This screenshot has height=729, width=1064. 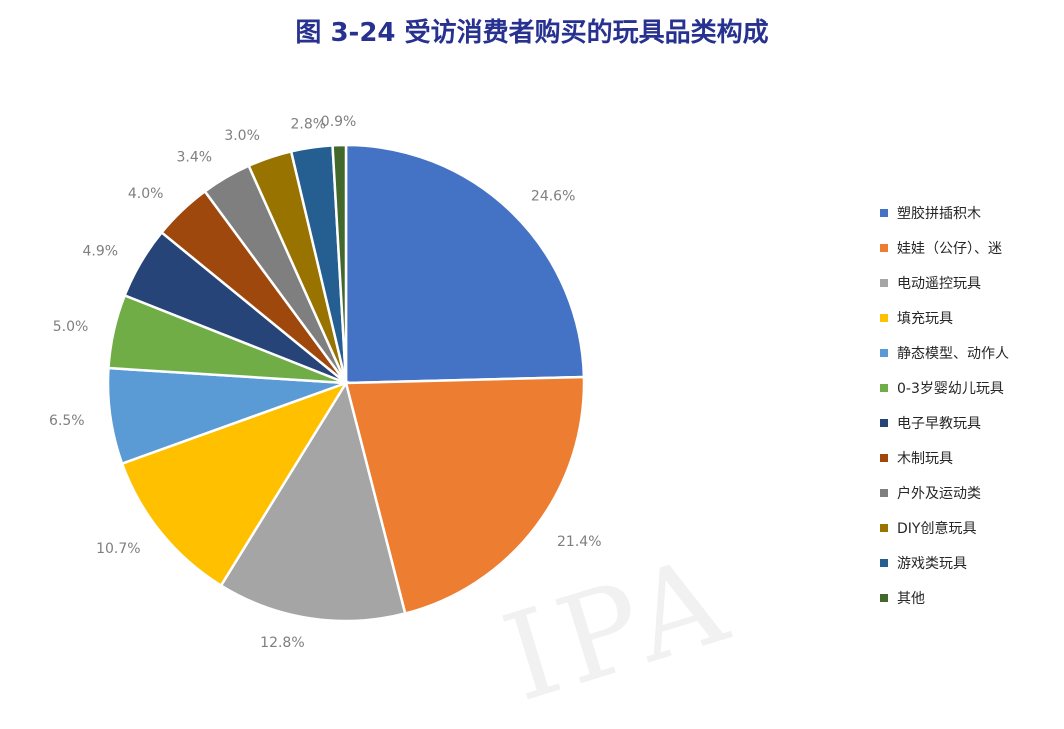 I want to click on legend-label: 游戏类玩具, so click(x=932, y=563).